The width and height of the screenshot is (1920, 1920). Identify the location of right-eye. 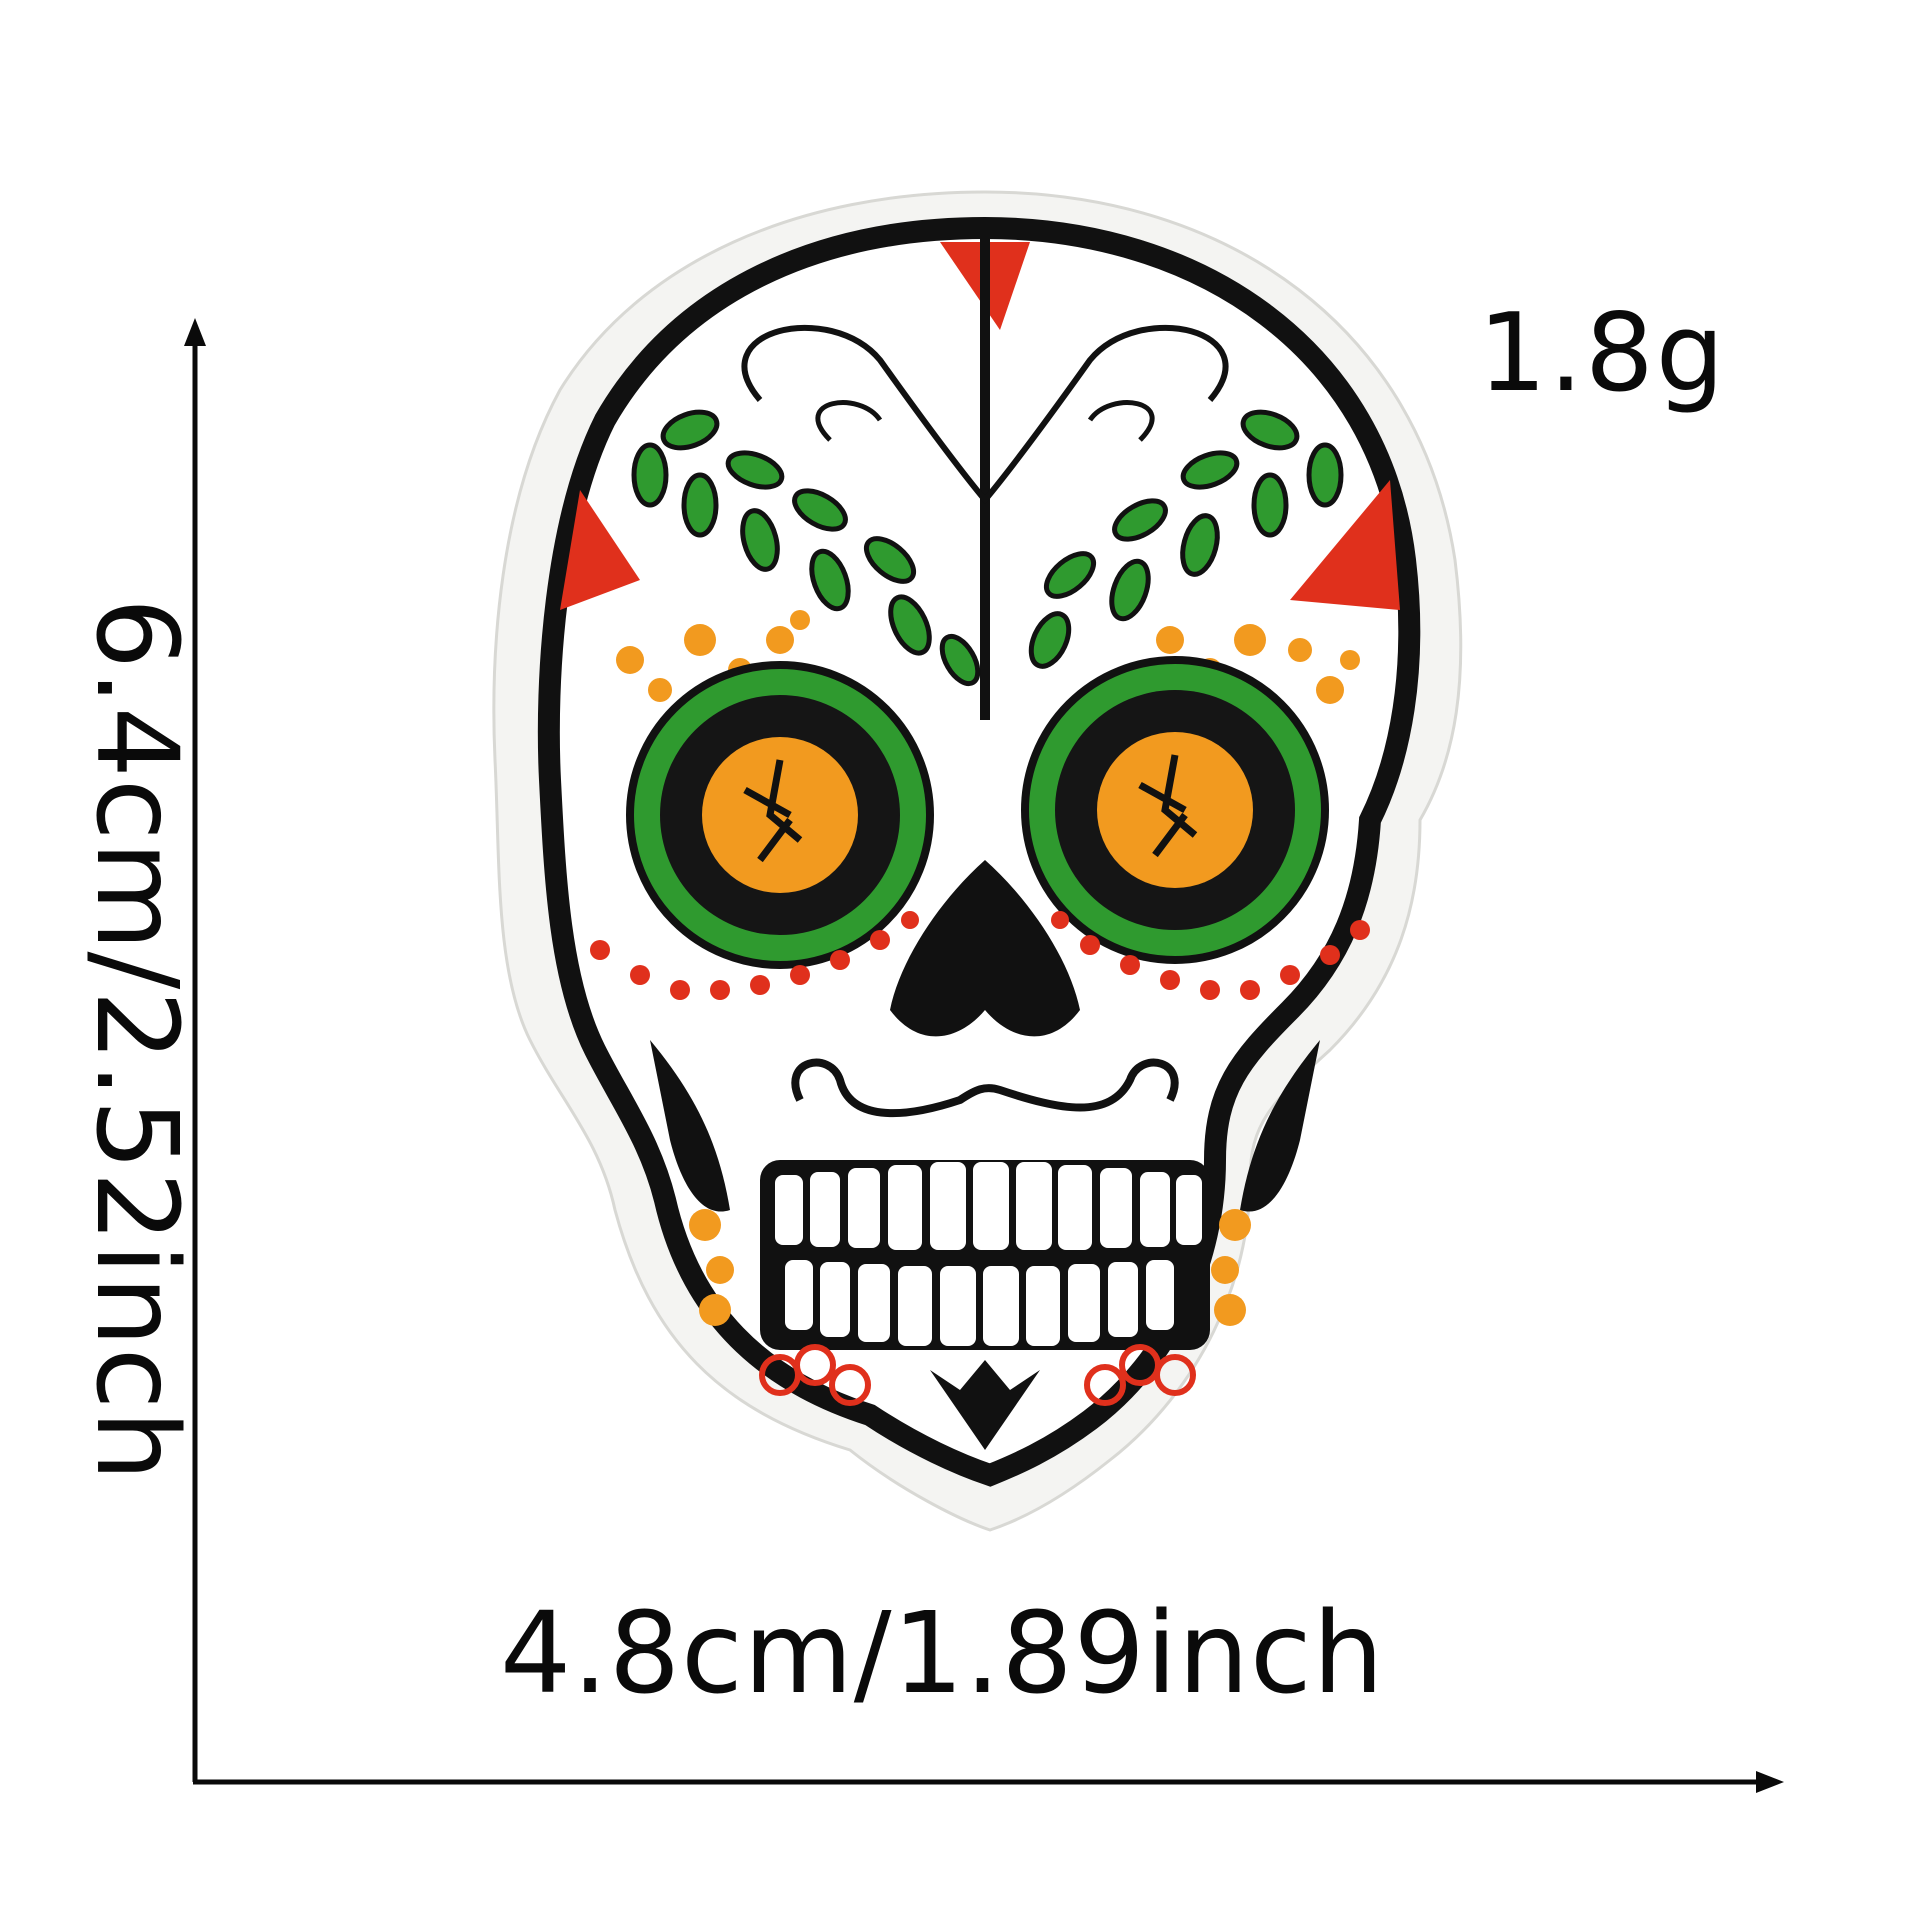
(1175, 810).